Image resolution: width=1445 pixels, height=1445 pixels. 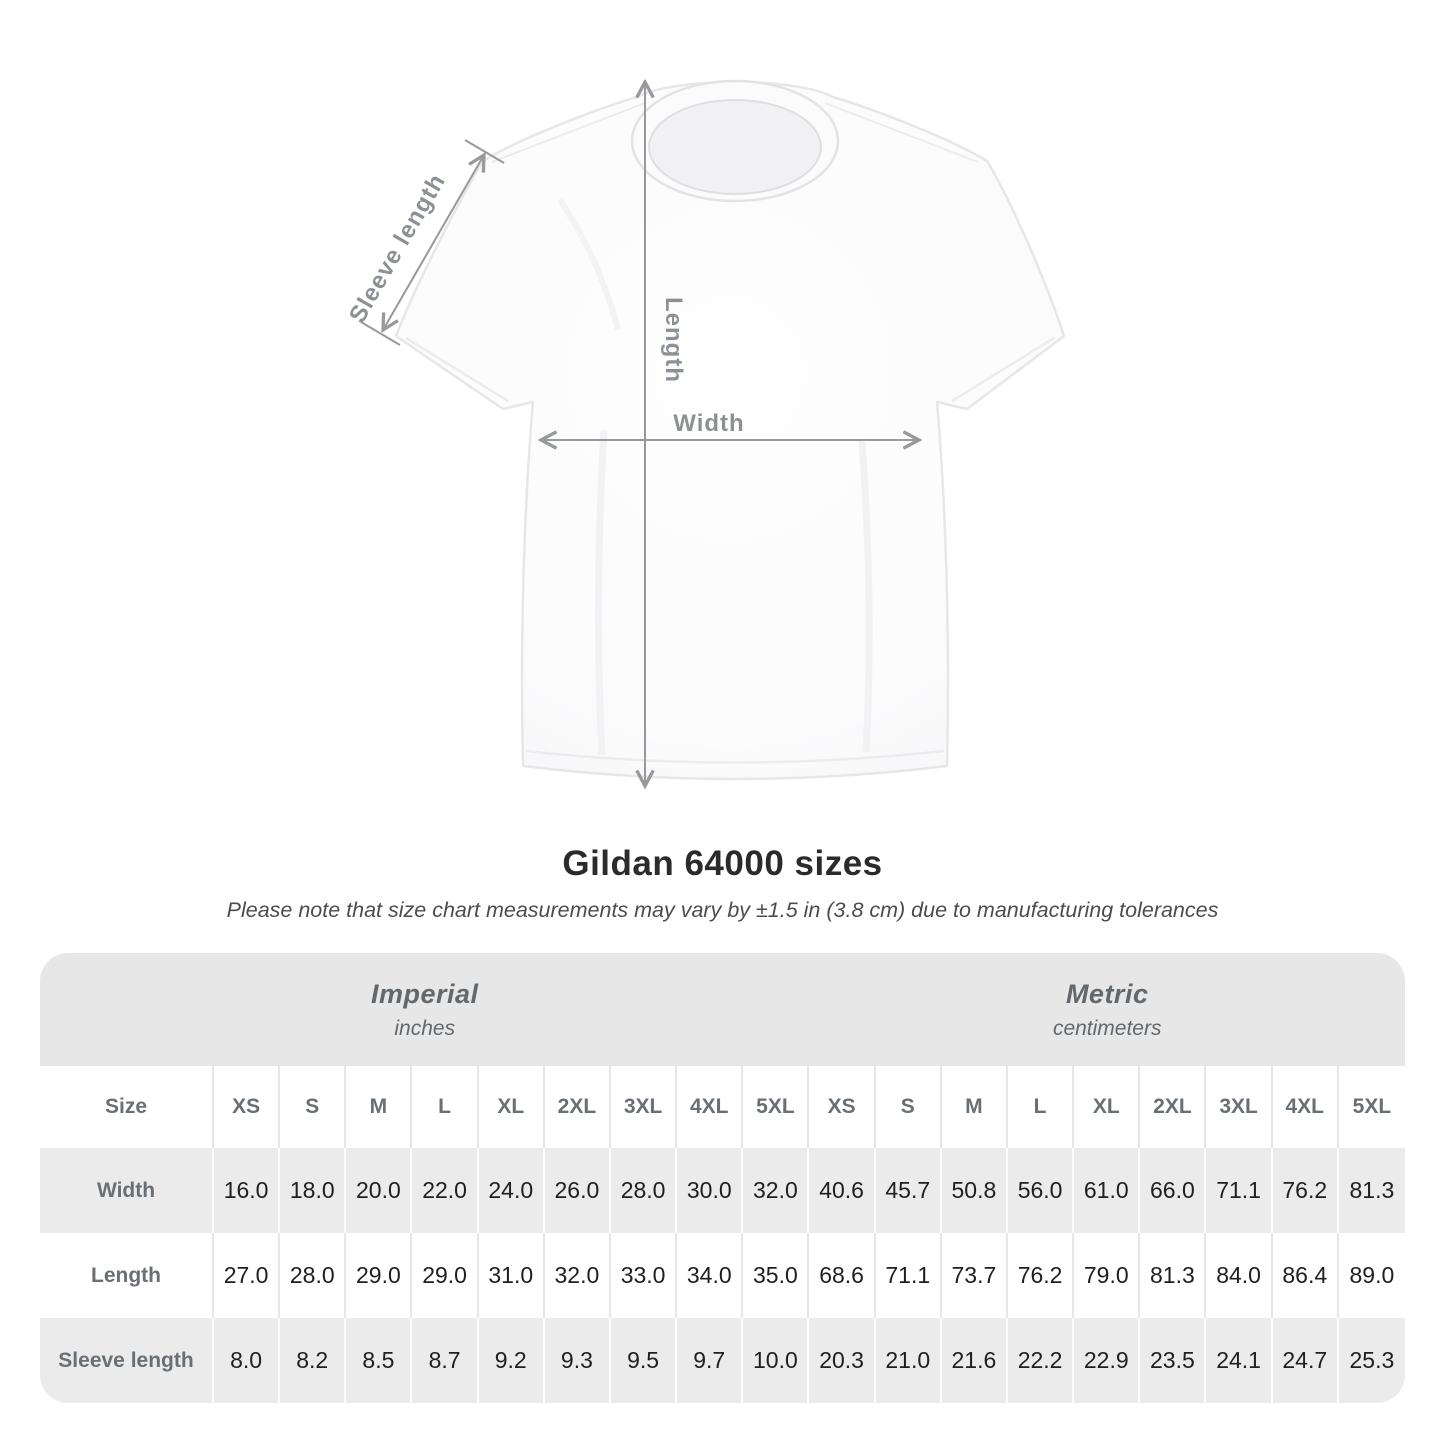 I want to click on measurement-cell: 18.0, so click(x=313, y=1190).